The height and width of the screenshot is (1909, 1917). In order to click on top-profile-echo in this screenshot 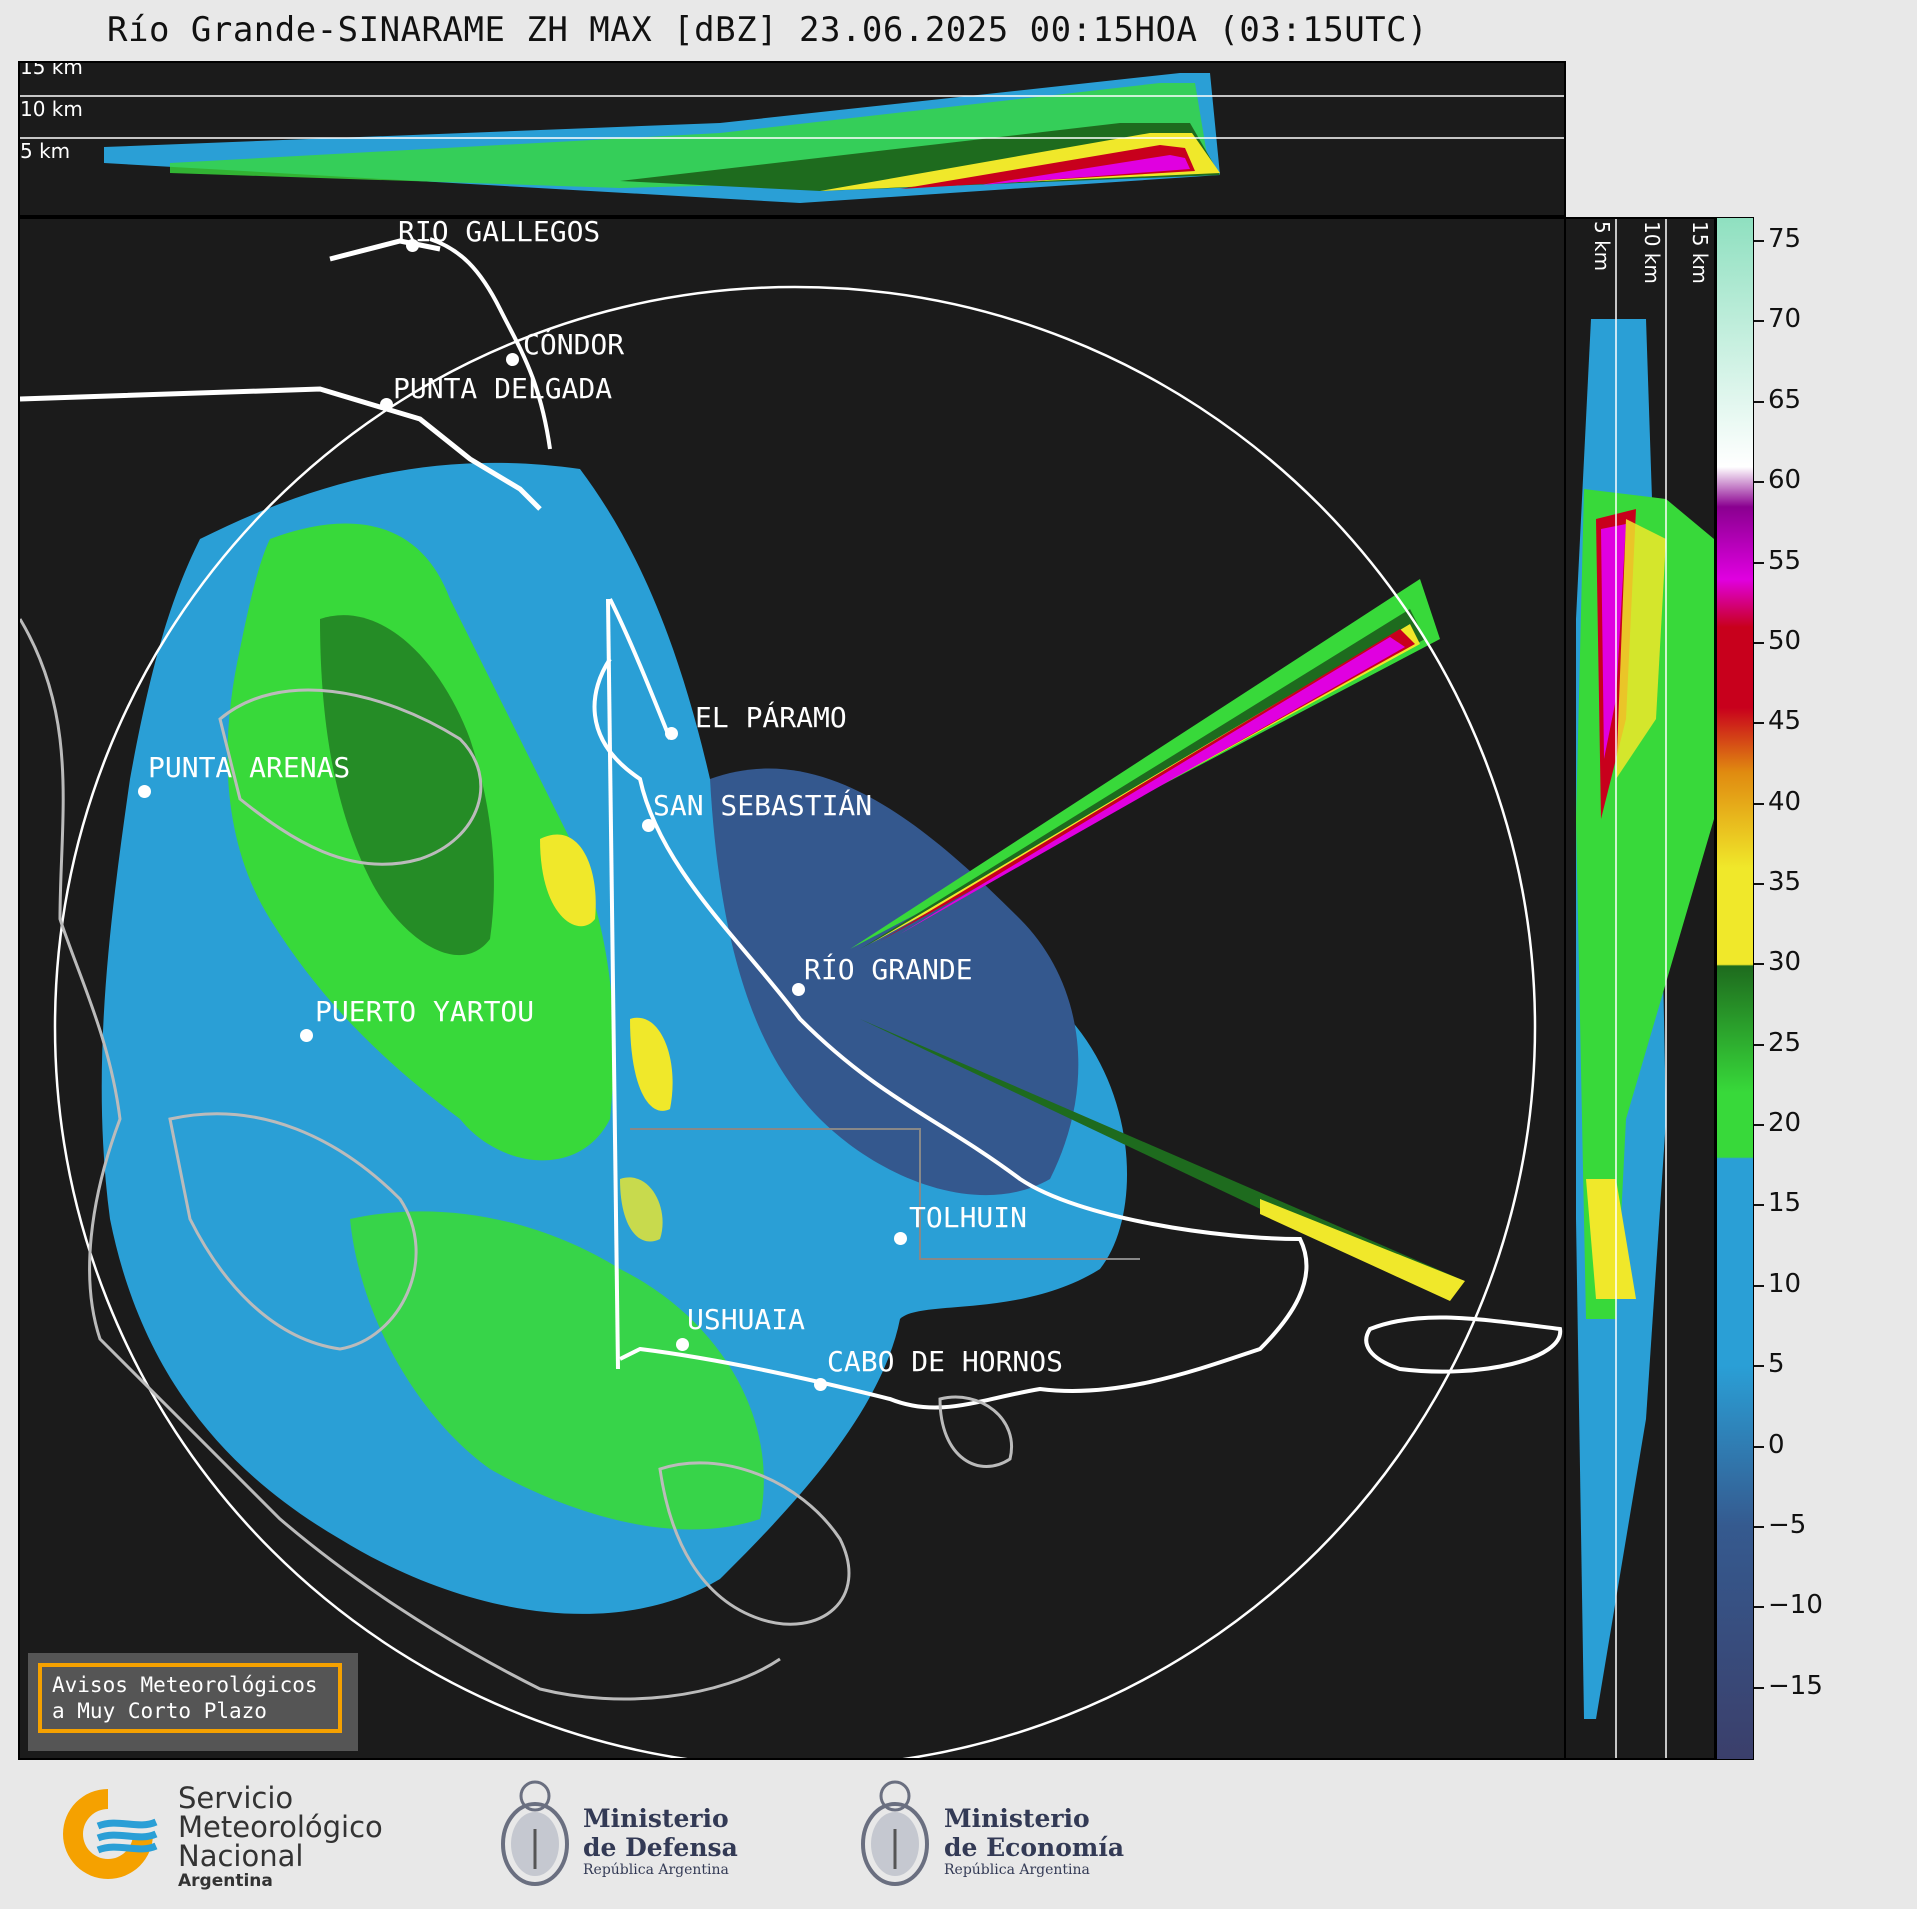, I will do `click(792, 138)`.